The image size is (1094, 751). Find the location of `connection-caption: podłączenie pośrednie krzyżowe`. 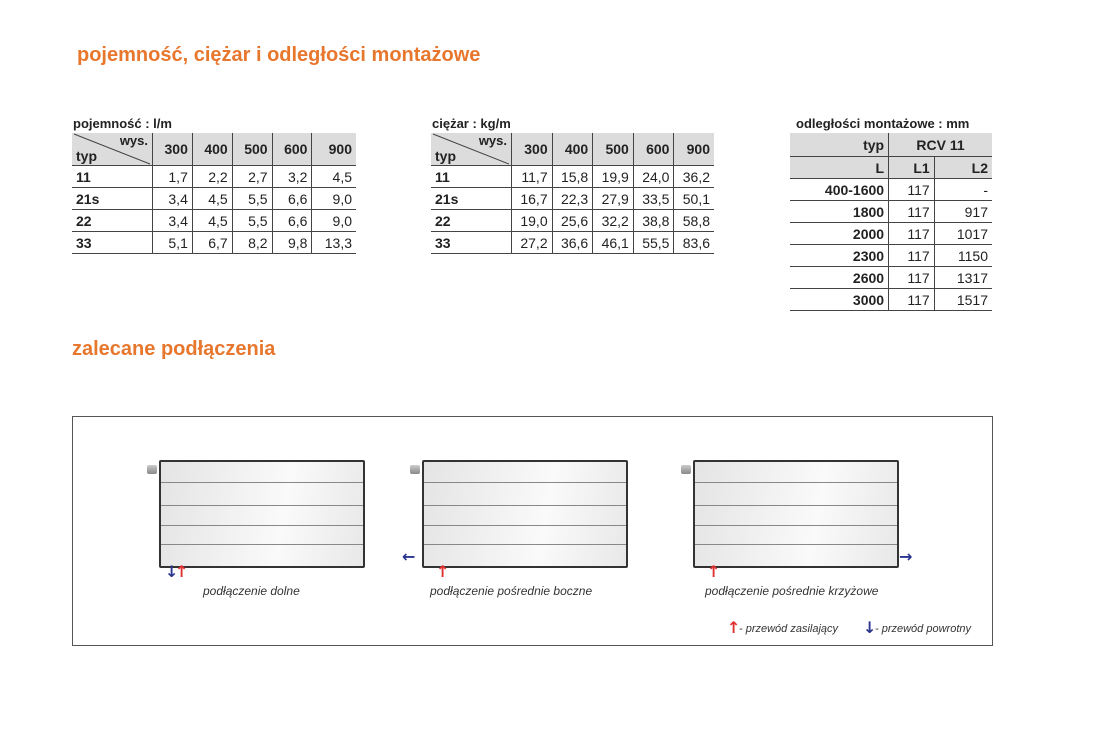

connection-caption: podłączenie pośrednie krzyżowe is located at coordinates (792, 591).